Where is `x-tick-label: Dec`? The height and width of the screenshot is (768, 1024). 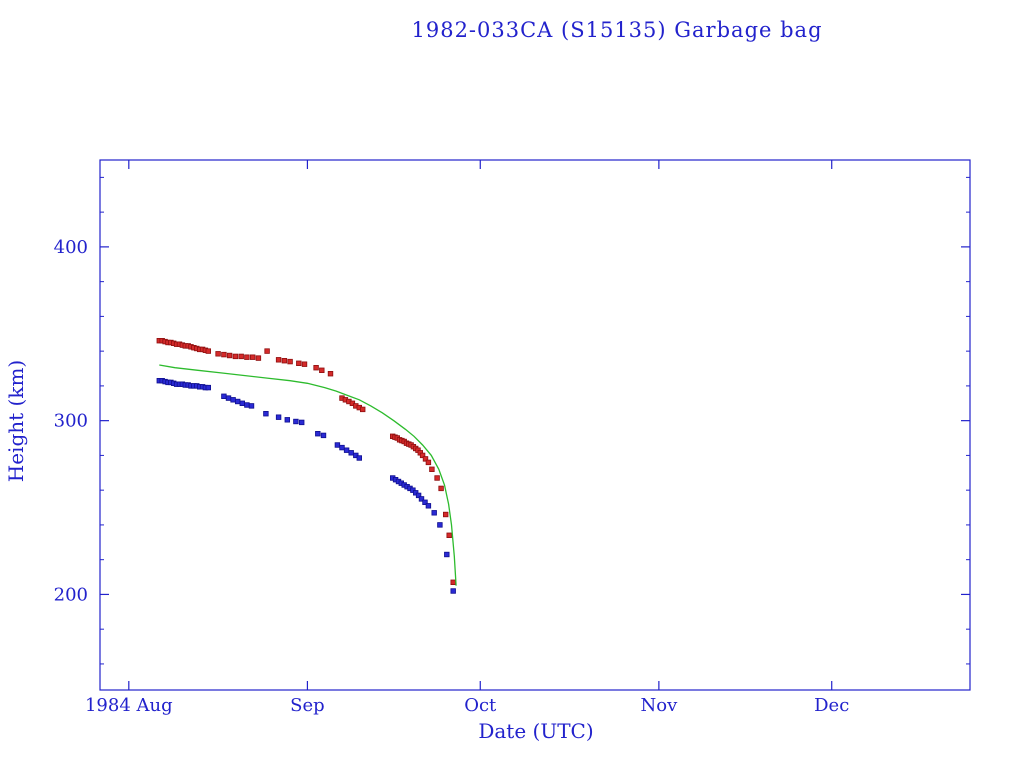
x-tick-label: Dec is located at coordinates (831, 705).